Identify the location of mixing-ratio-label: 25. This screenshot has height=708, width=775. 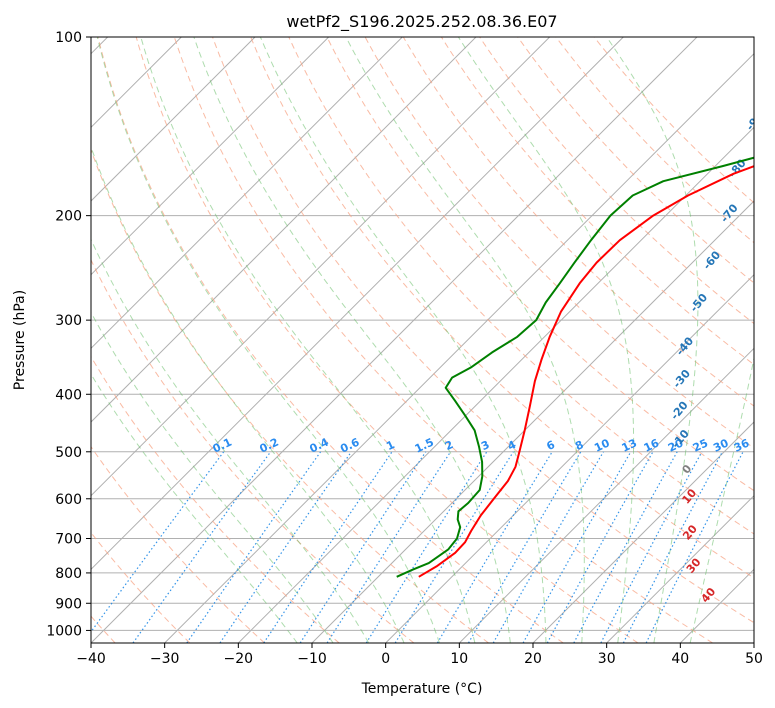
(700, 446).